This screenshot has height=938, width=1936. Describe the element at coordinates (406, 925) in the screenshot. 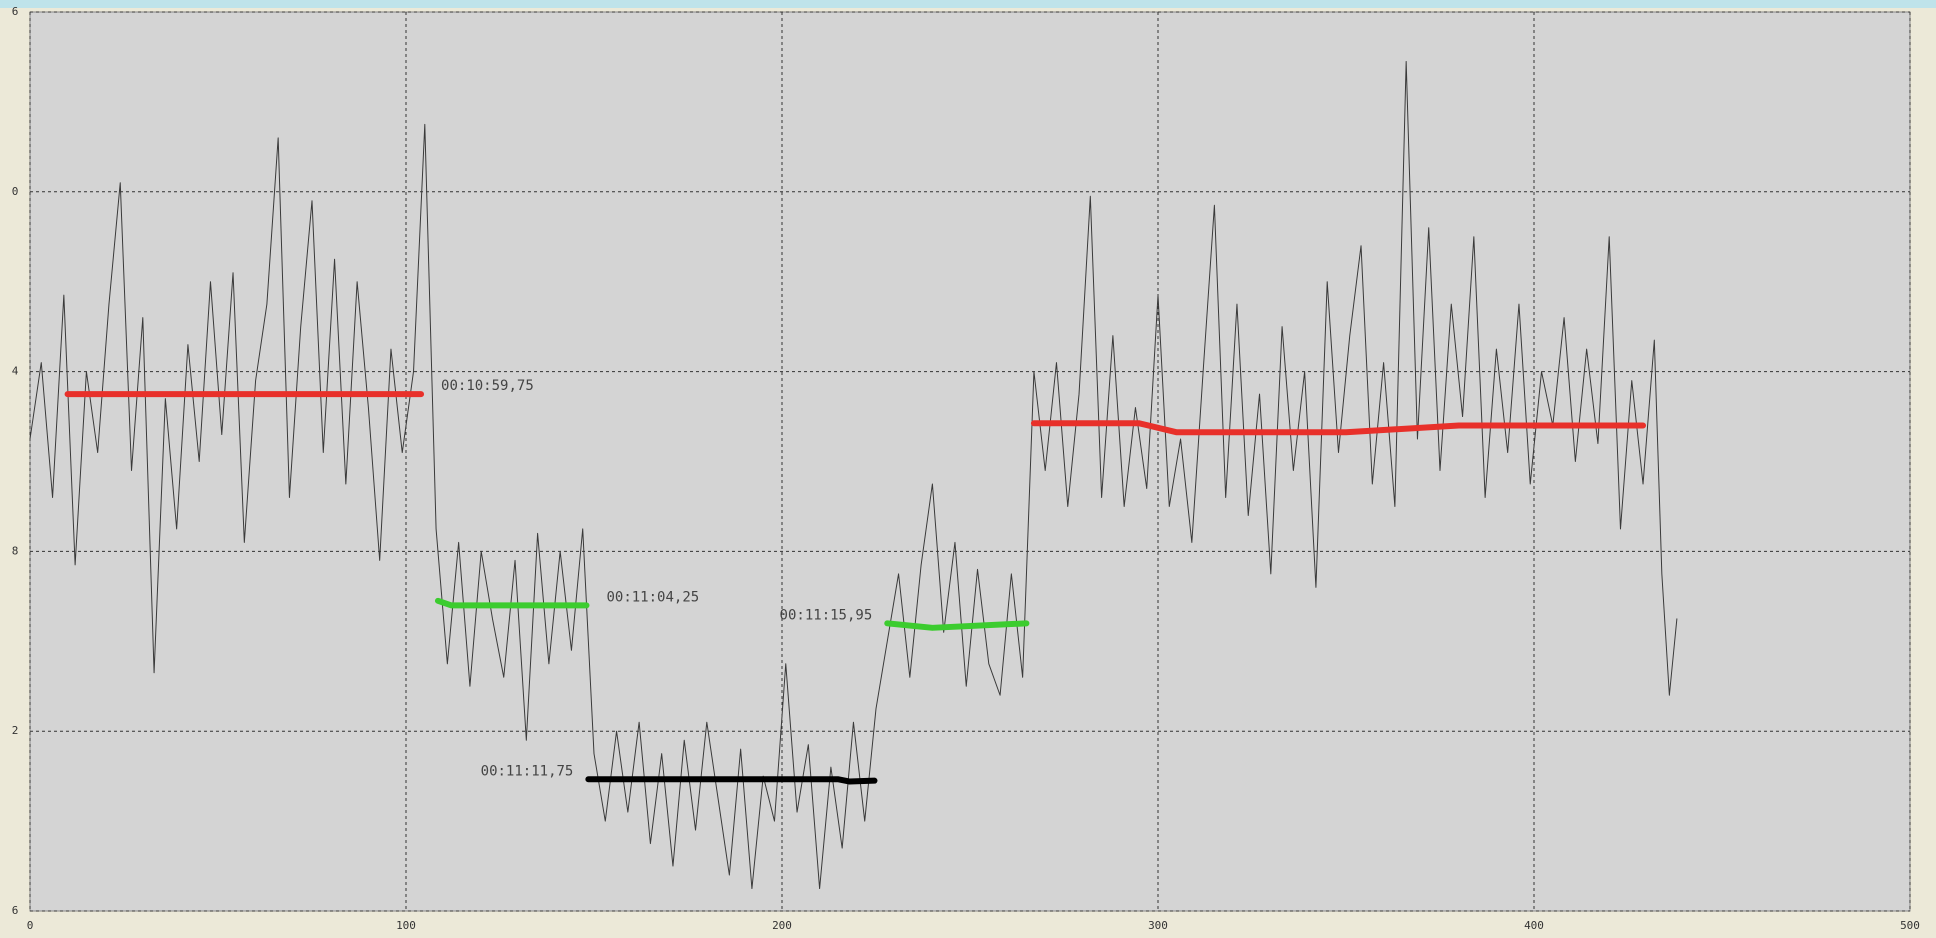

I see `x-tick-label: 100` at that location.